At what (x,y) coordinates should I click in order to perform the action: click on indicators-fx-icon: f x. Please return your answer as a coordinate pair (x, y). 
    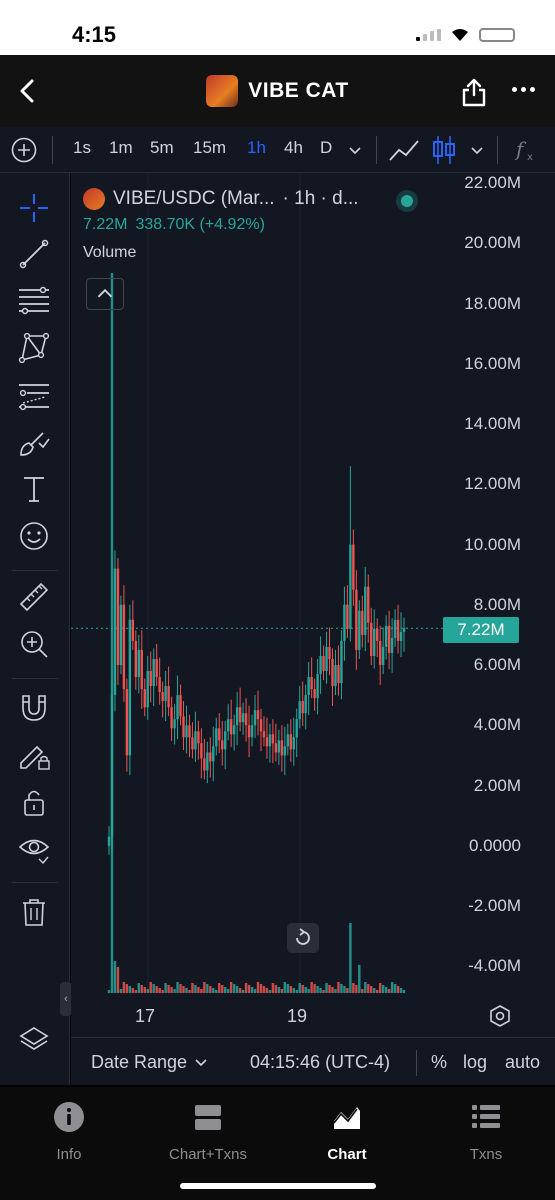
    Looking at the image, I should click on (526, 150).